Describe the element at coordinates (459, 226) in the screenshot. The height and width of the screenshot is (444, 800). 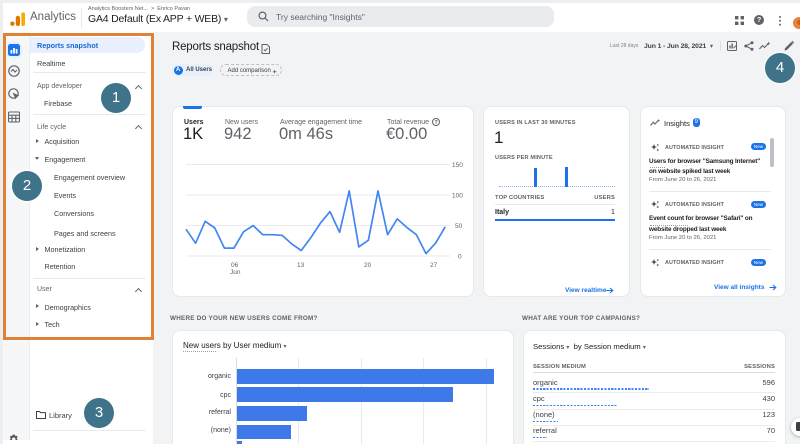
I see `svg-text: 50` at that location.